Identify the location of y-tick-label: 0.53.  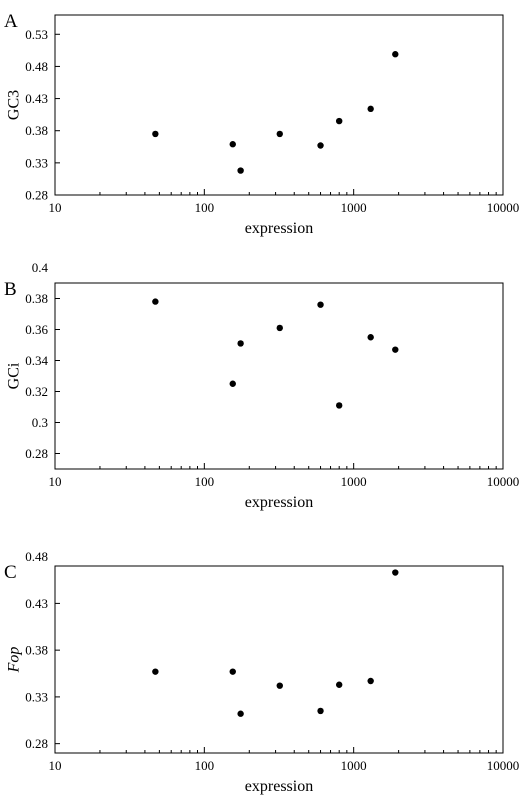
(36, 34).